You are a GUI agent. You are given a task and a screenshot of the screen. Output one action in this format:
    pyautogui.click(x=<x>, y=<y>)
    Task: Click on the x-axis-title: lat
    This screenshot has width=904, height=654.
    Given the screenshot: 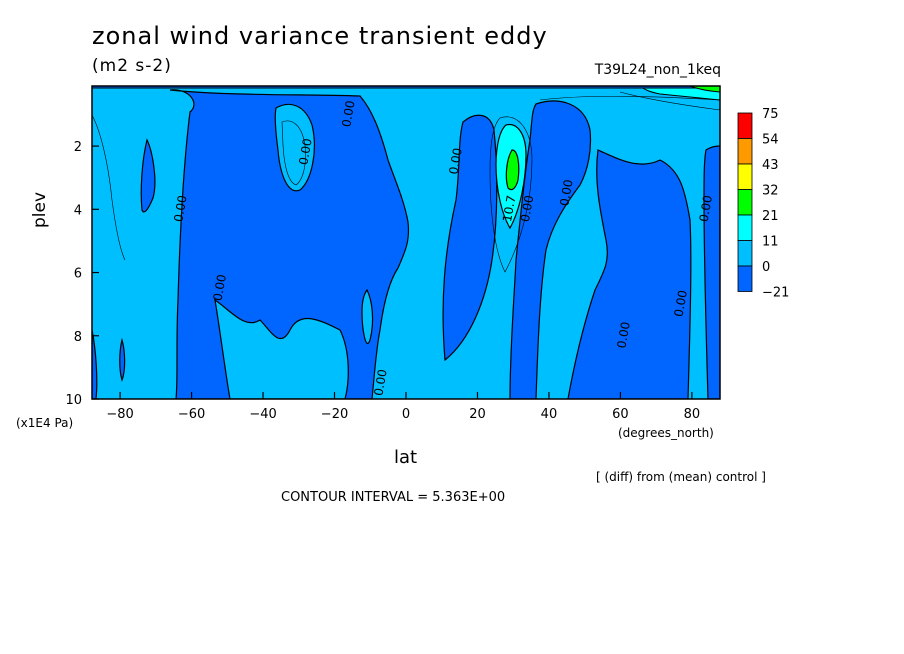 What is the action you would take?
    pyautogui.click(x=406, y=457)
    